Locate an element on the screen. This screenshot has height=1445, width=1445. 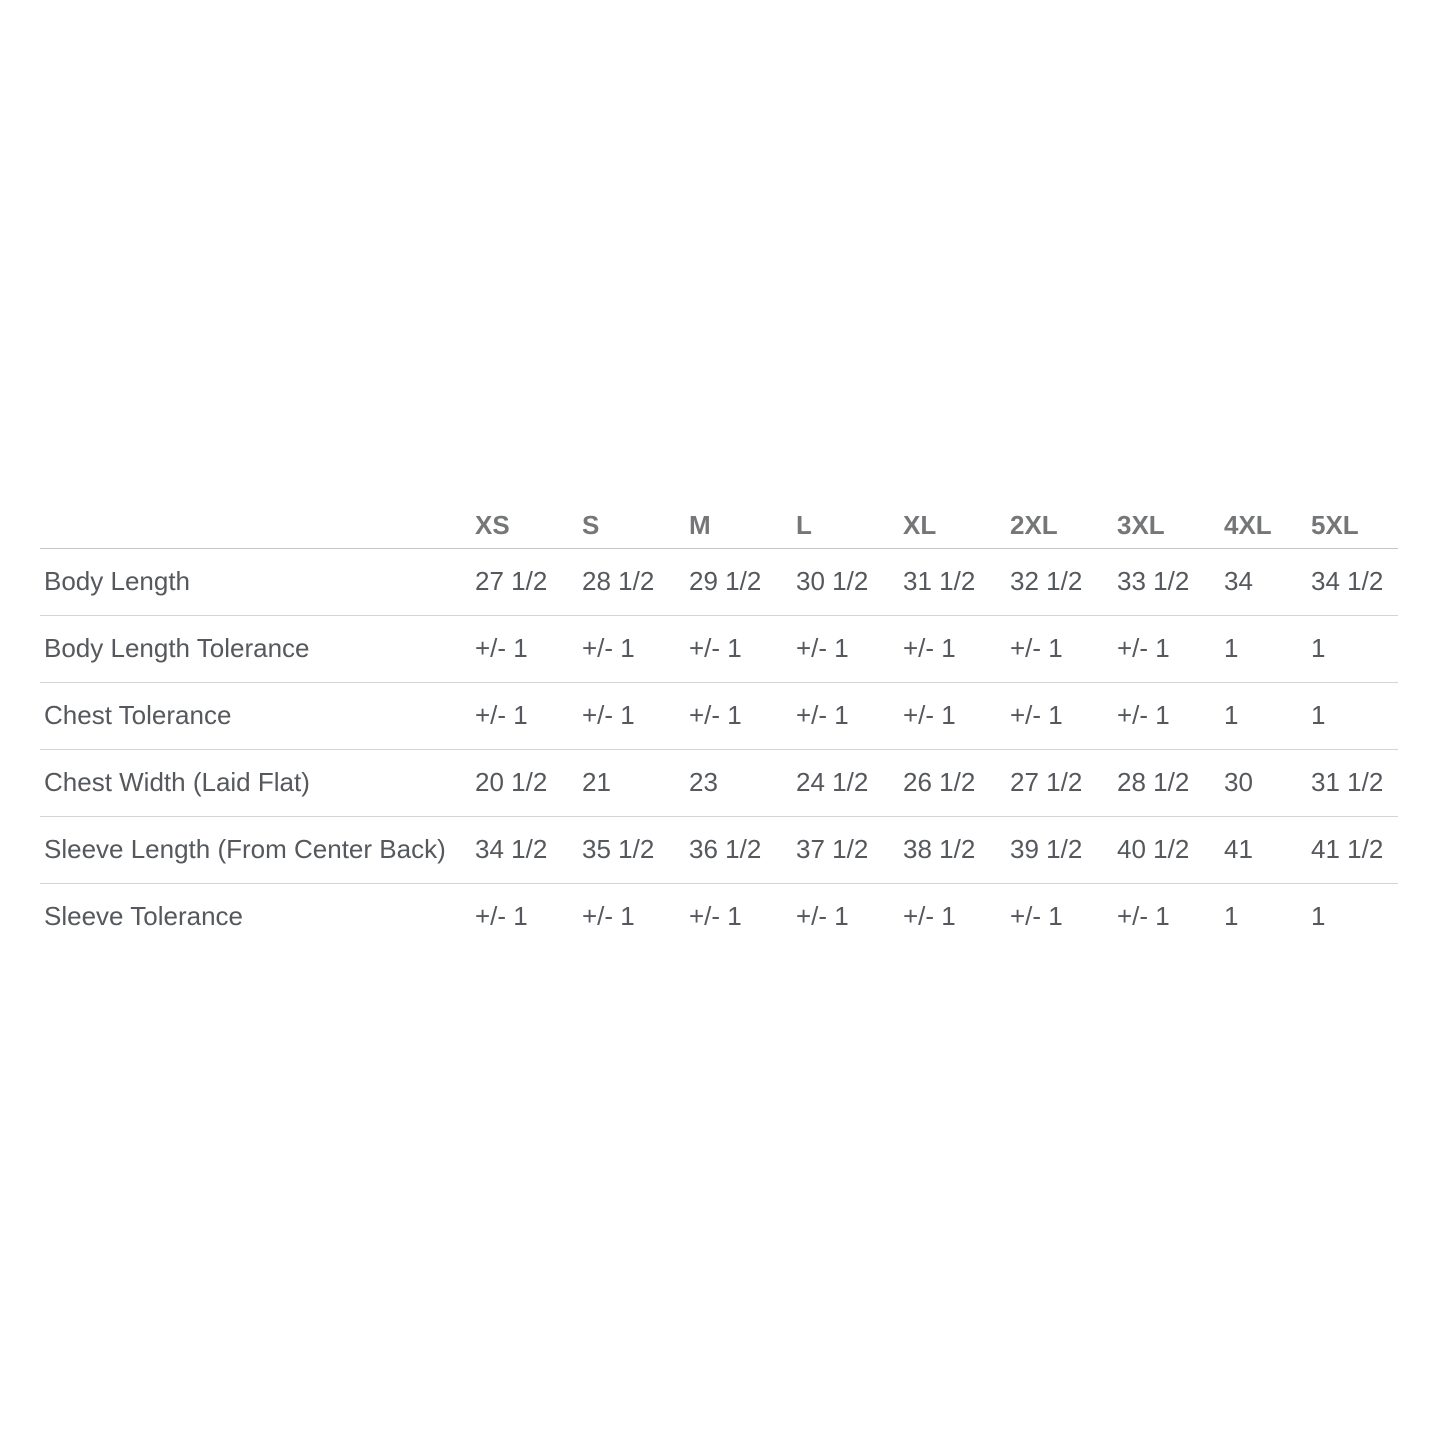
table-cell: 34 is located at coordinates (1267, 582).